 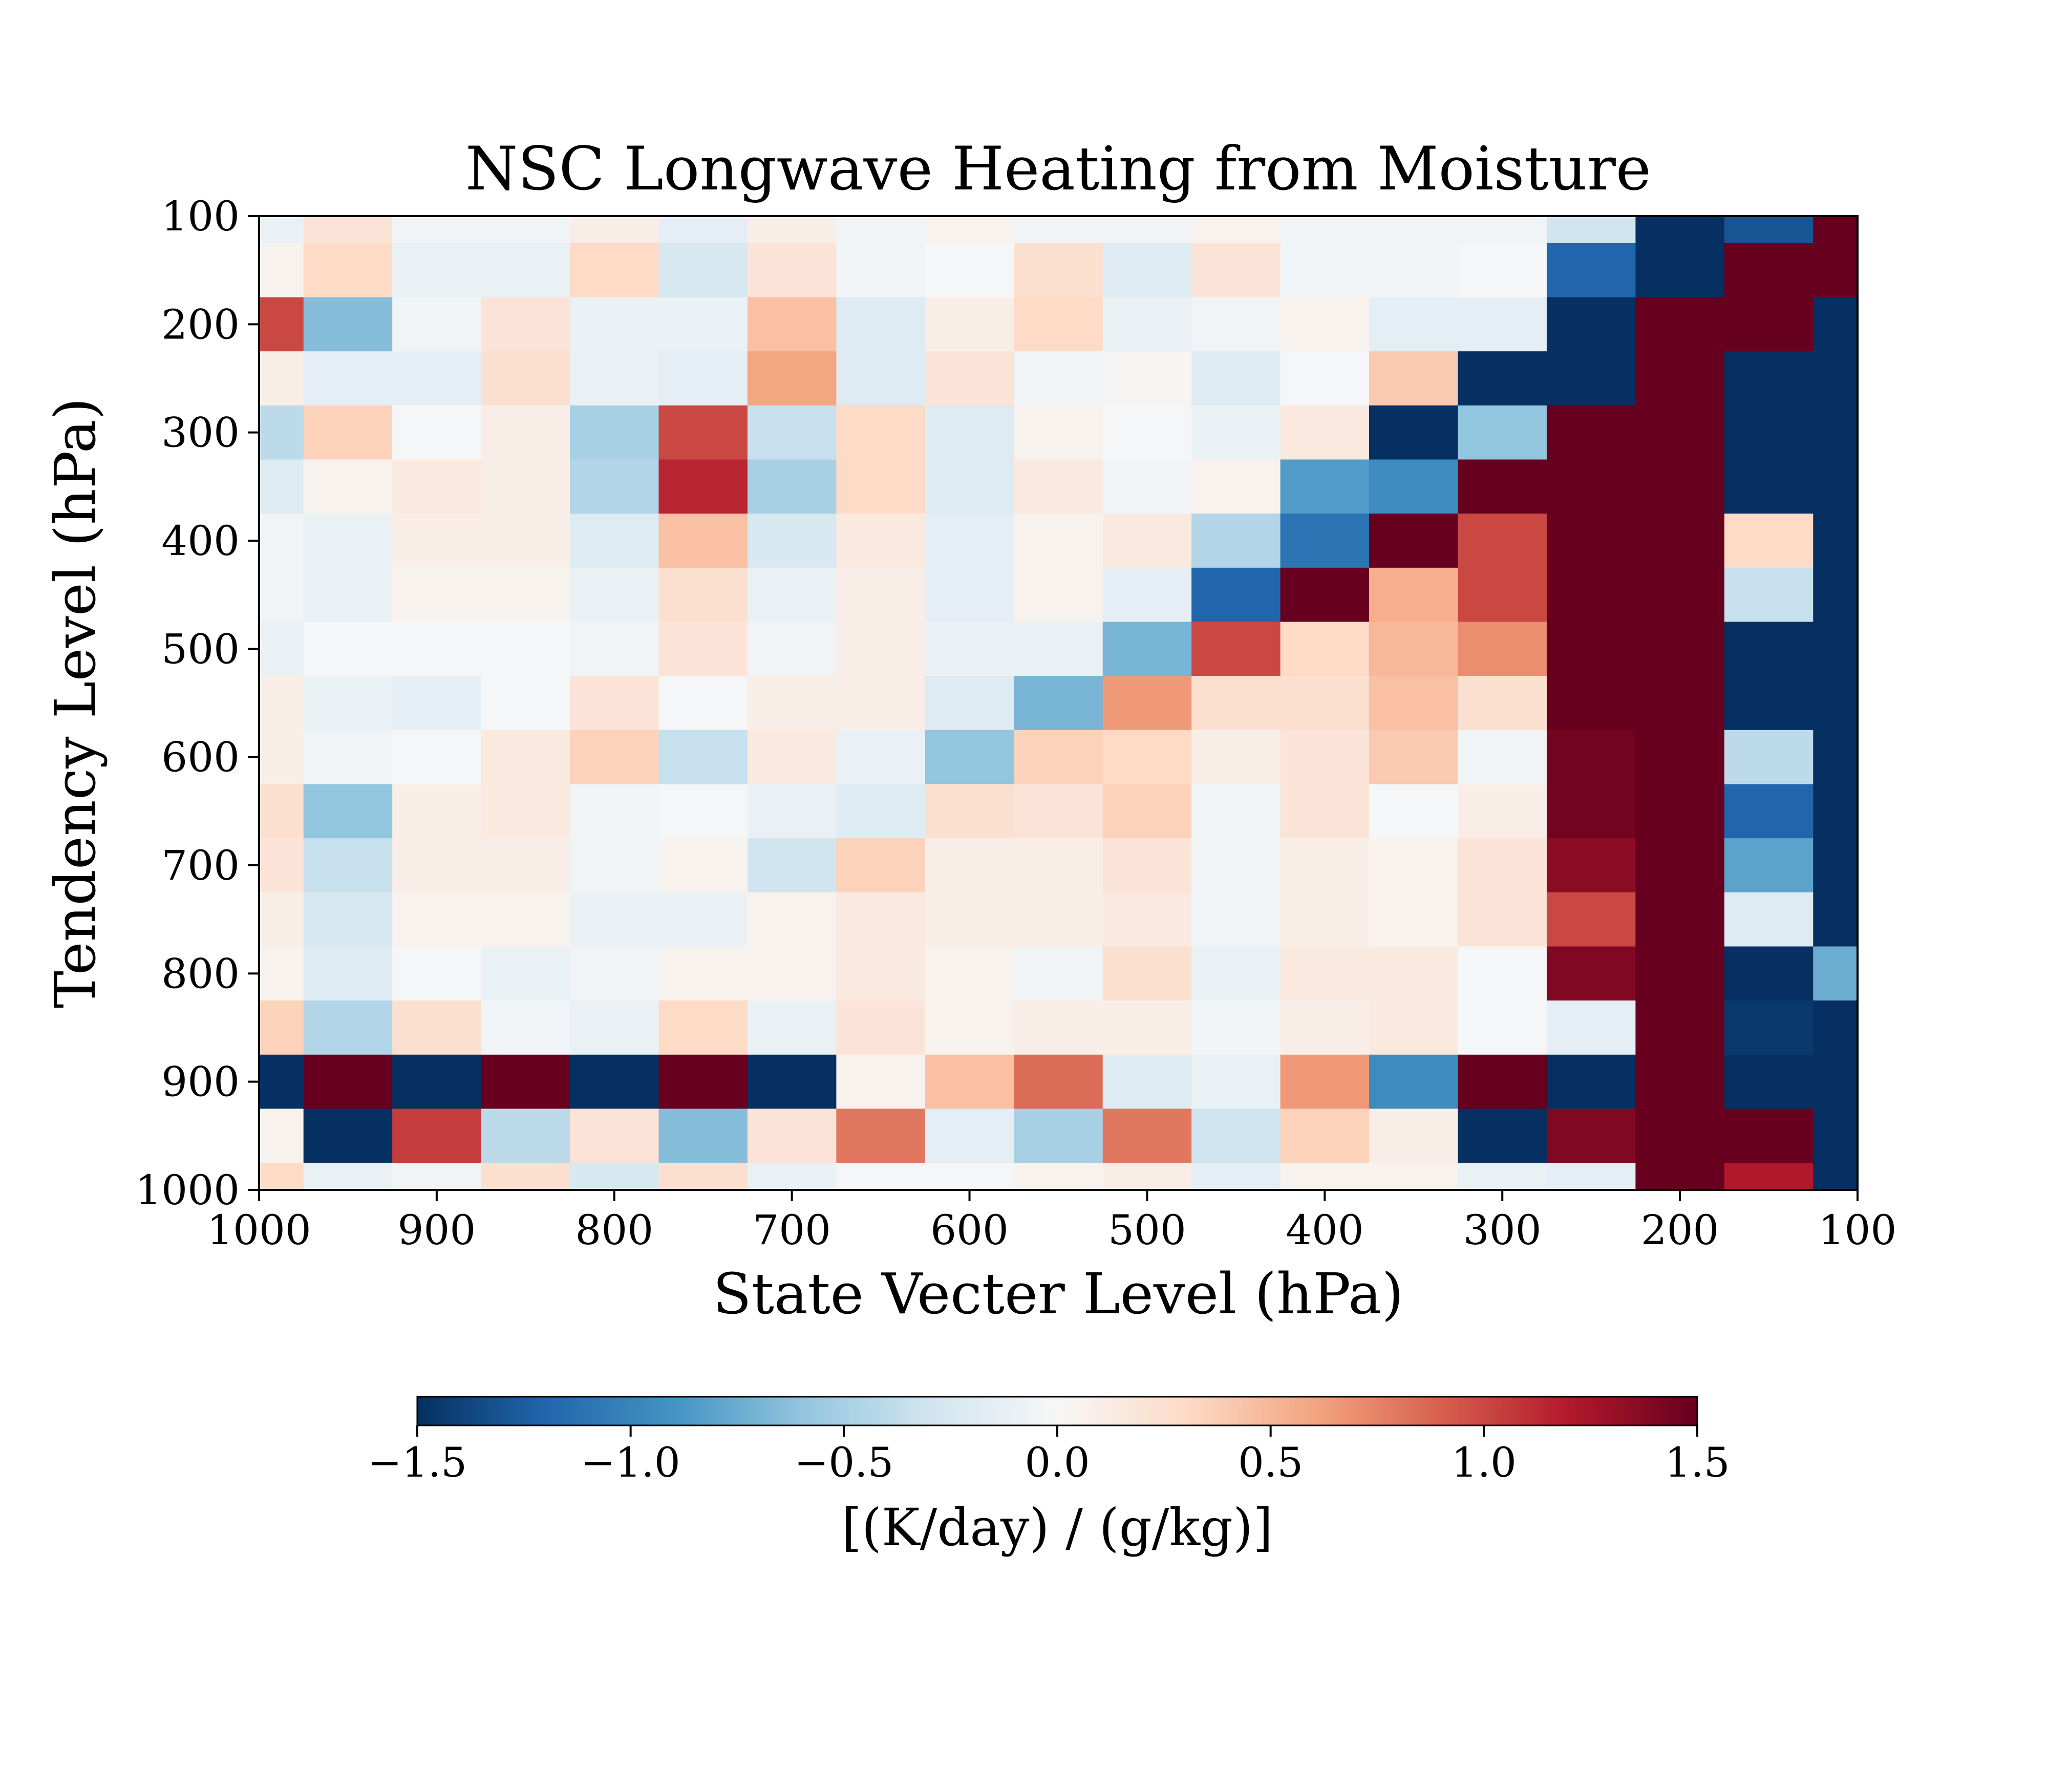 I want to click on y-axis-label: Tendency Level (hPa), so click(x=75, y=703).